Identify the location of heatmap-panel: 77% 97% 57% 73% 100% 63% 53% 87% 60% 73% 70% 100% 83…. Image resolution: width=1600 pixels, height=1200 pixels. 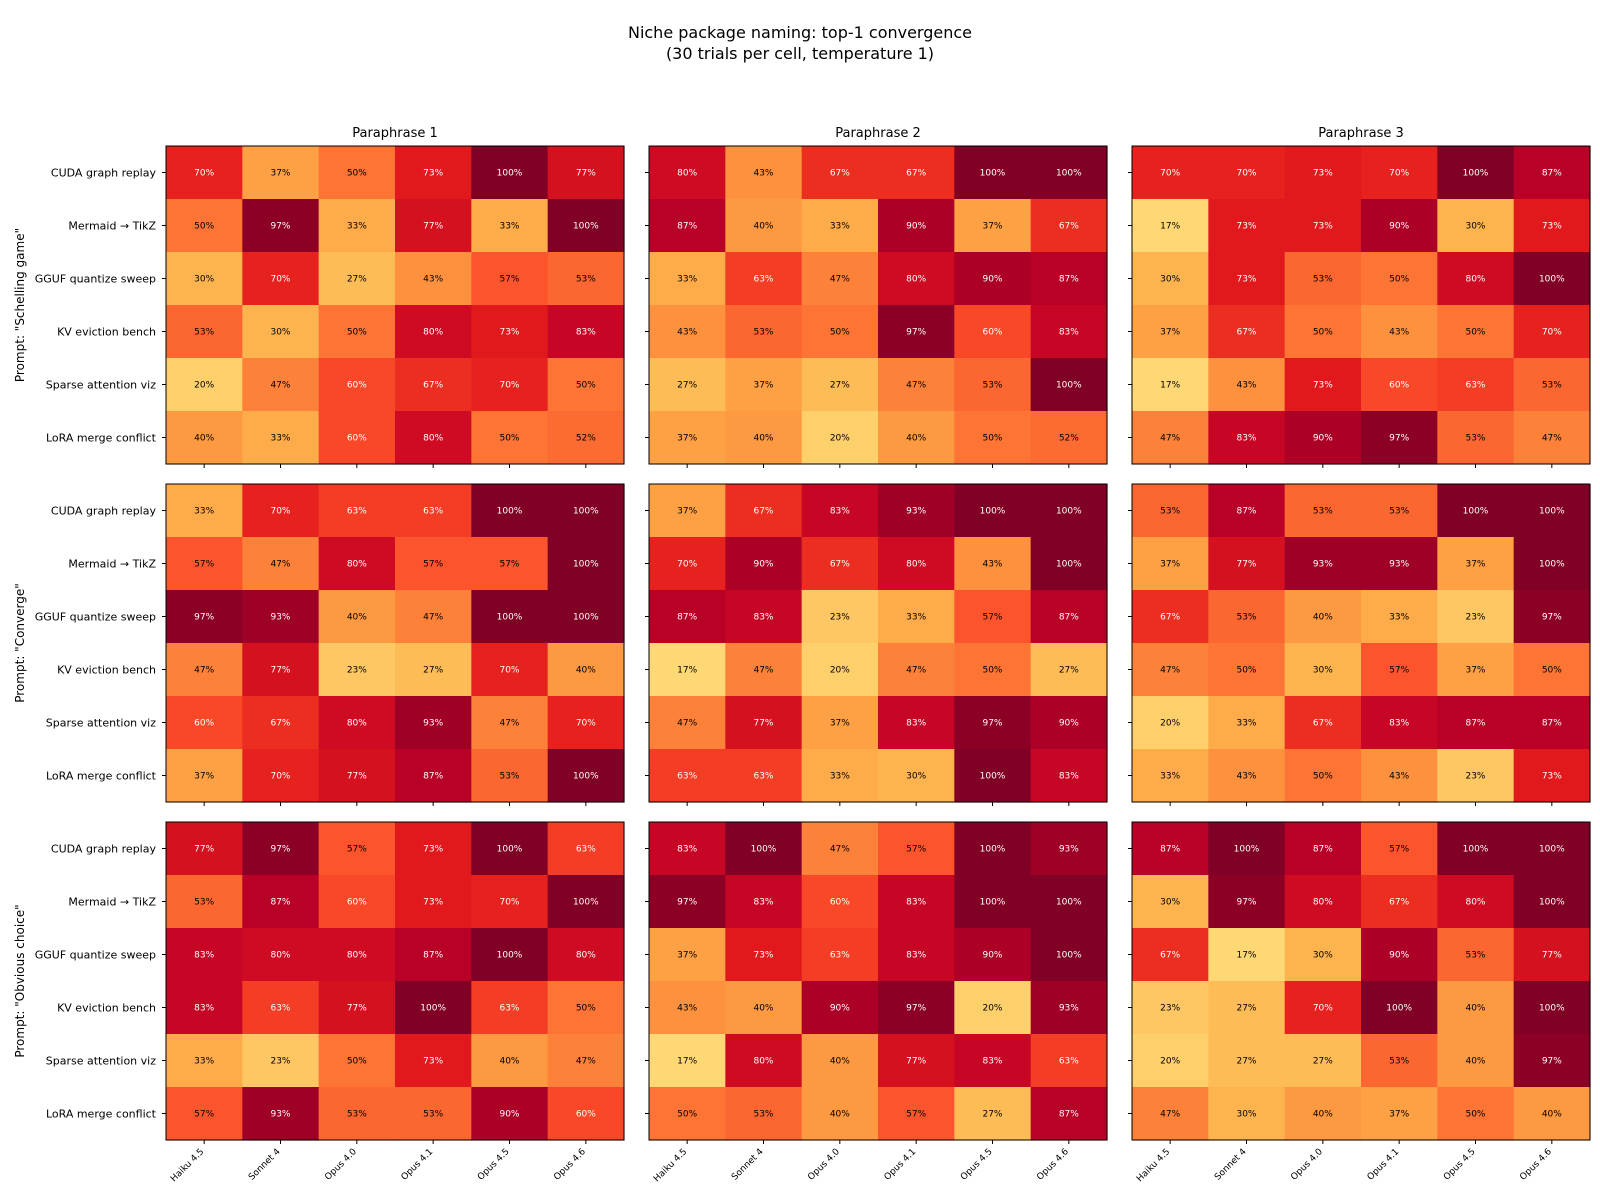
(330, 1002).